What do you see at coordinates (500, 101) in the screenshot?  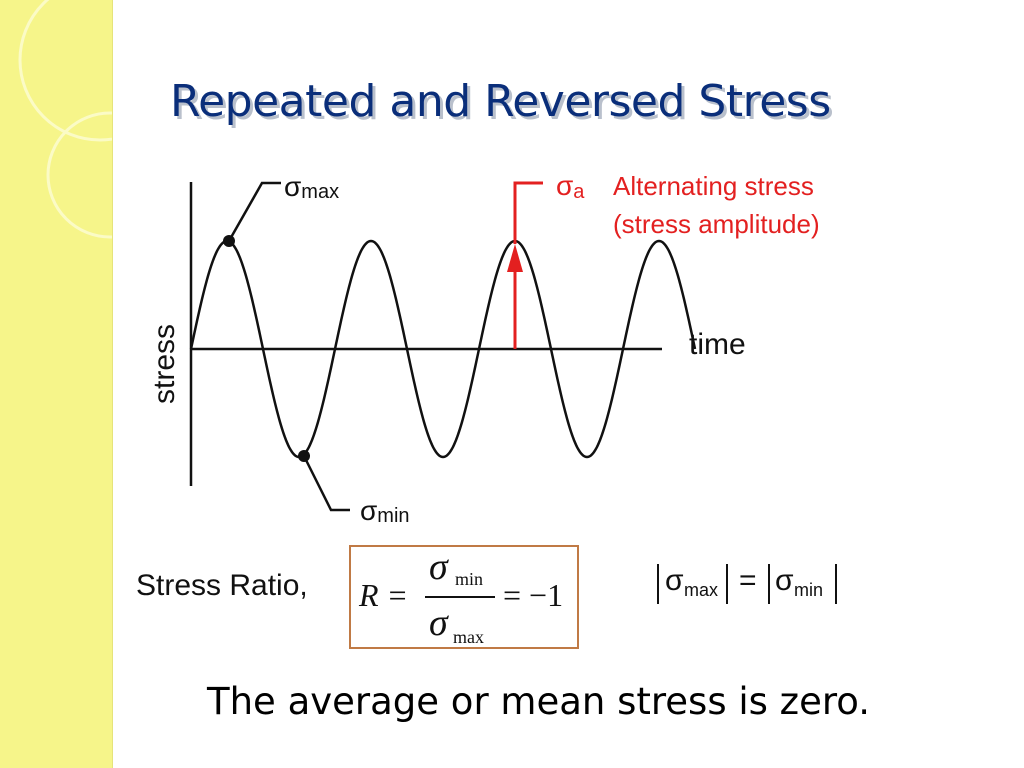 I see `slide-title: Repeated and Reversed Stress` at bounding box center [500, 101].